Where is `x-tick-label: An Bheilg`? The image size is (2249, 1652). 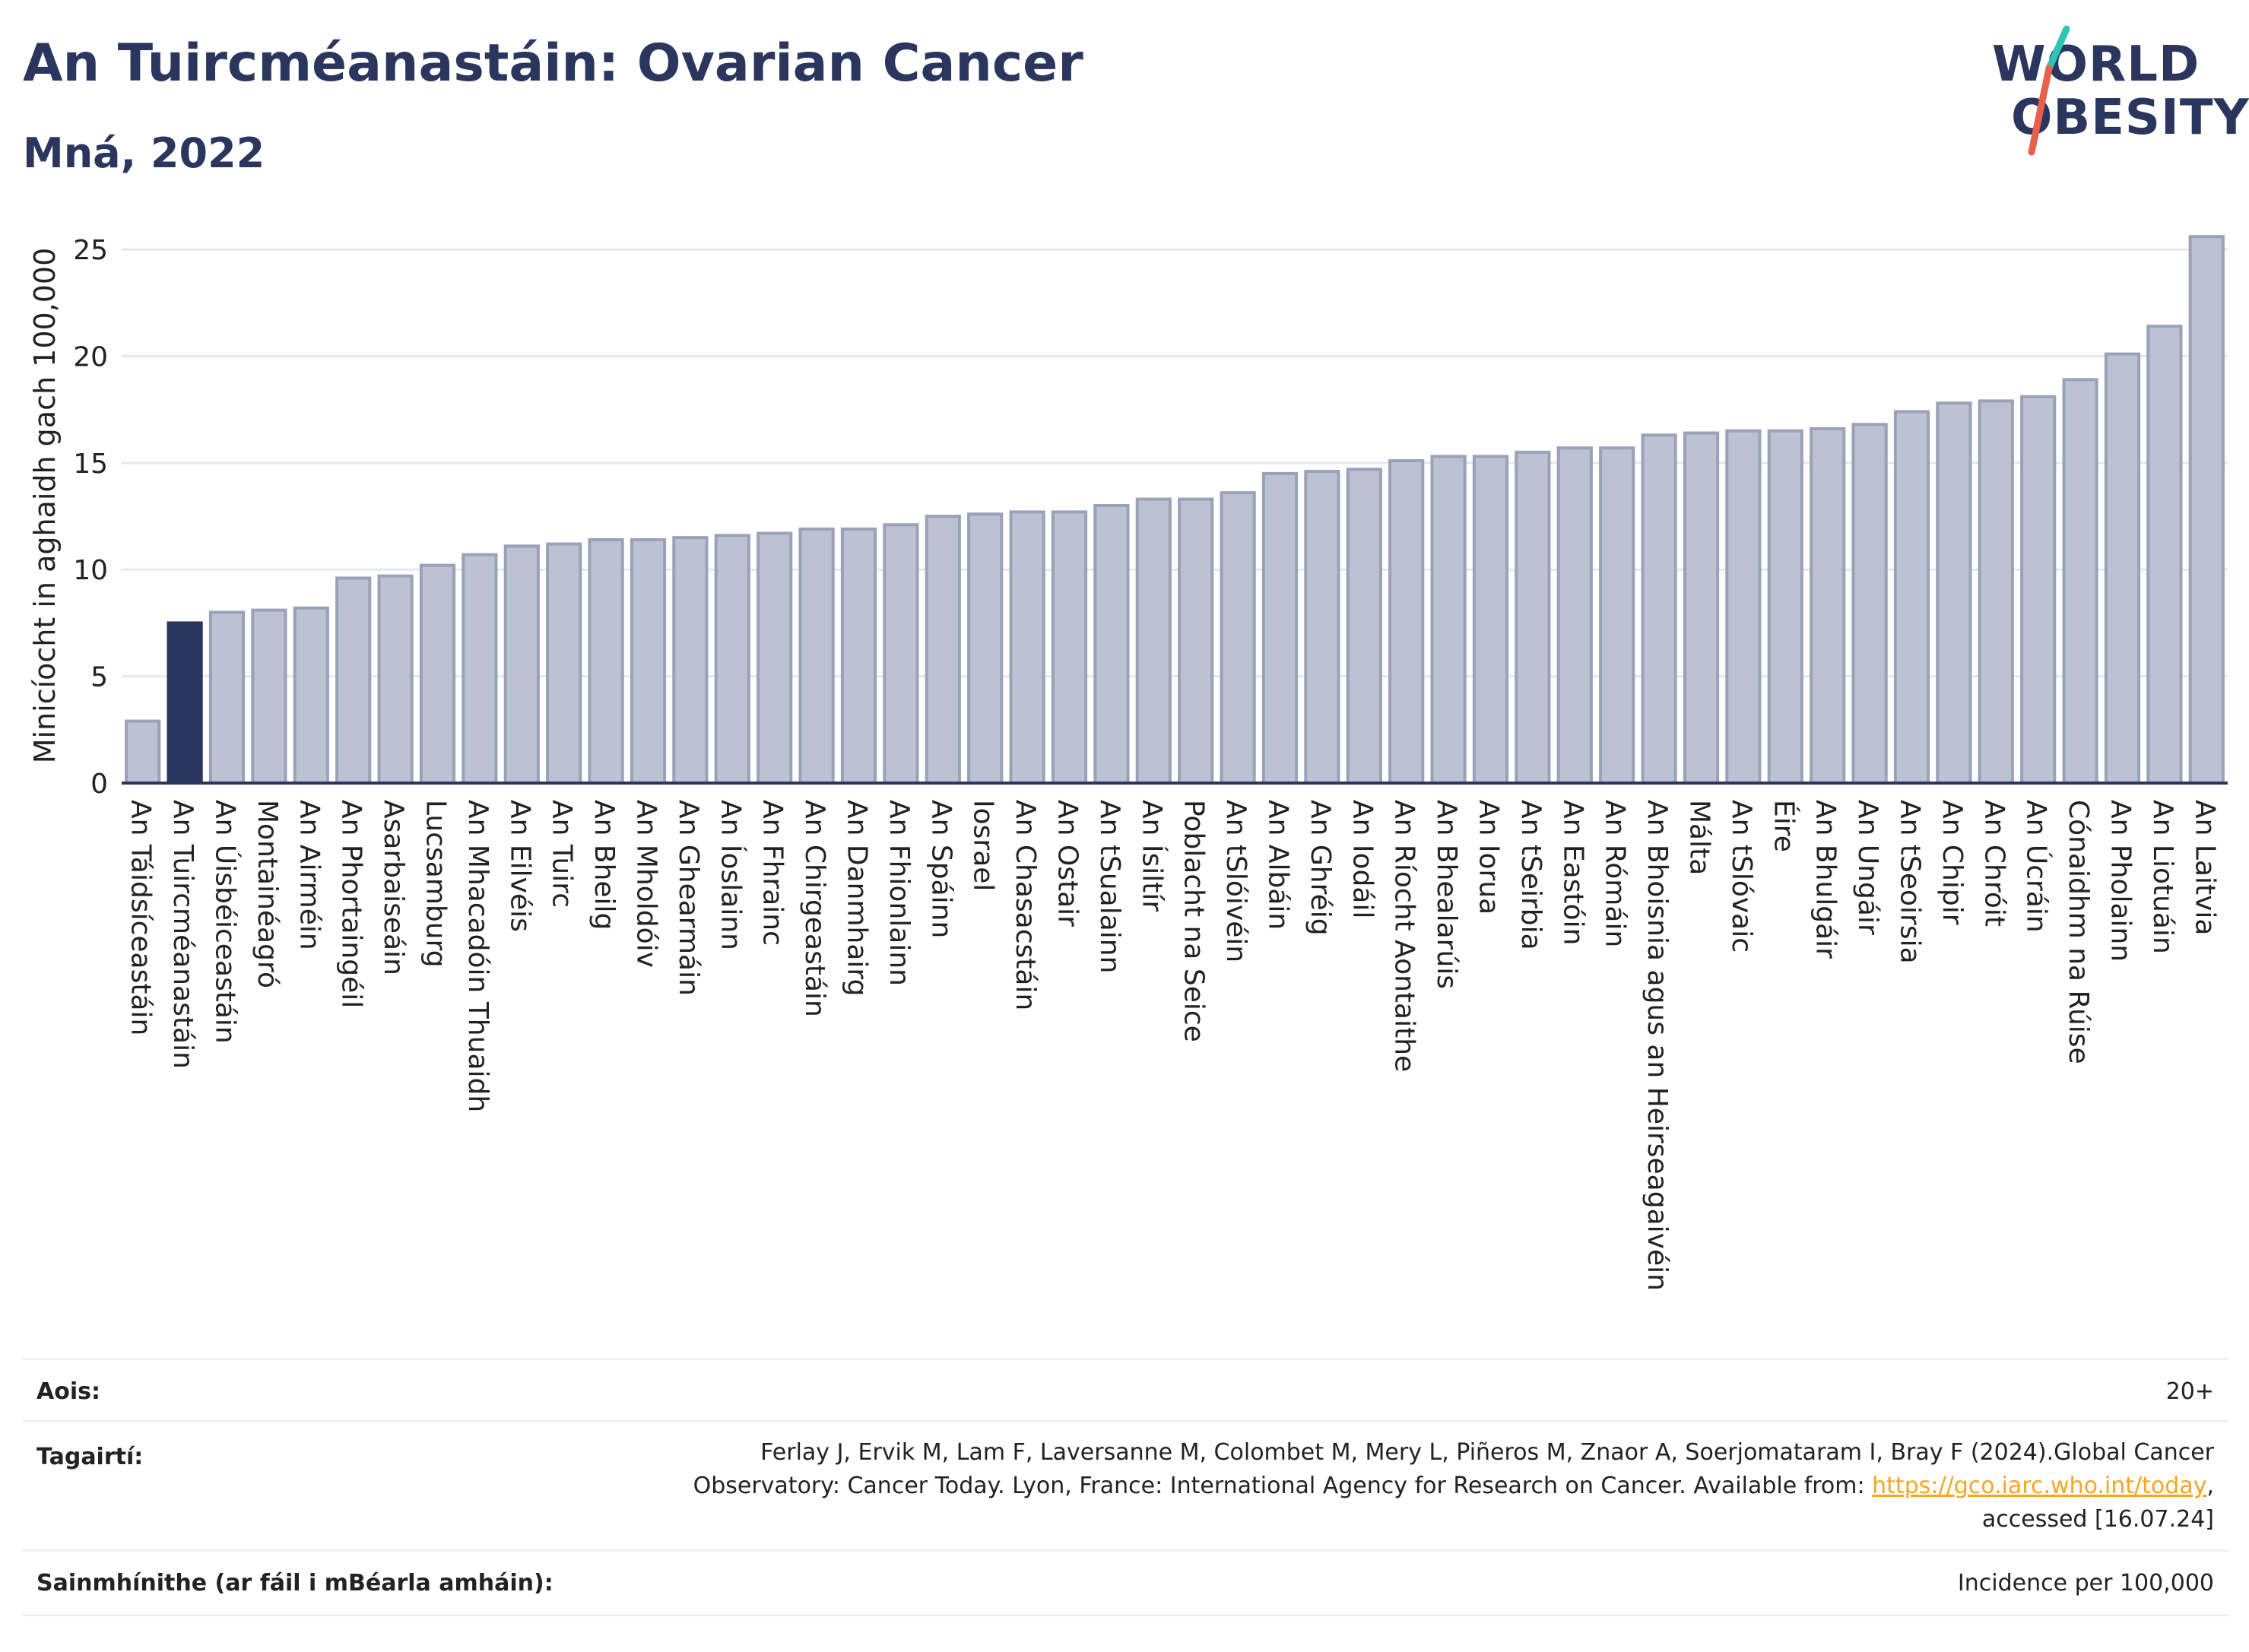
x-tick-label: An Bheilg is located at coordinates (604, 865).